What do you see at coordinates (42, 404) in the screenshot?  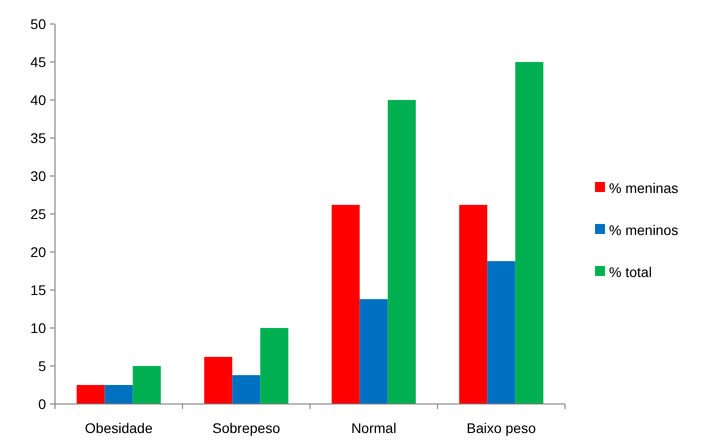 I see `y-tick-label: 0` at bounding box center [42, 404].